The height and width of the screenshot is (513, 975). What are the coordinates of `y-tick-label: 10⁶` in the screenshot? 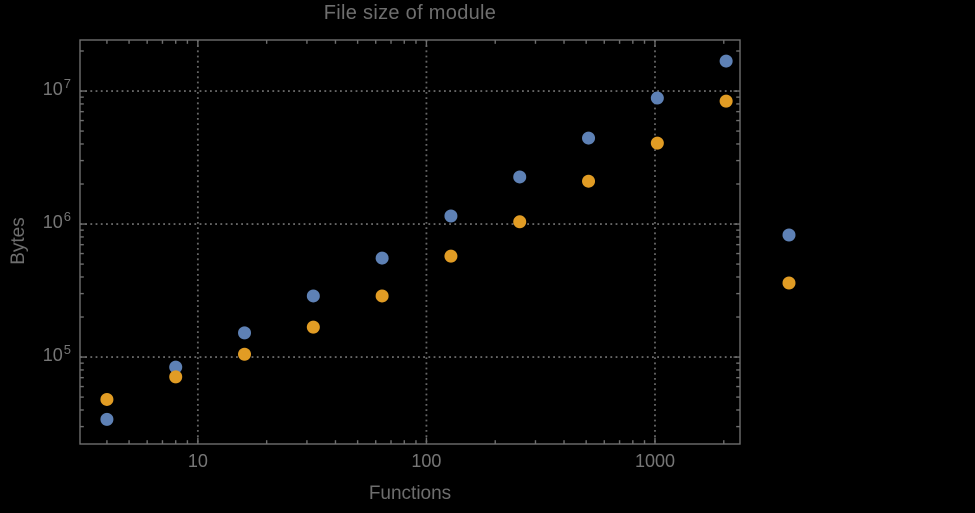 It's located at (56, 221).